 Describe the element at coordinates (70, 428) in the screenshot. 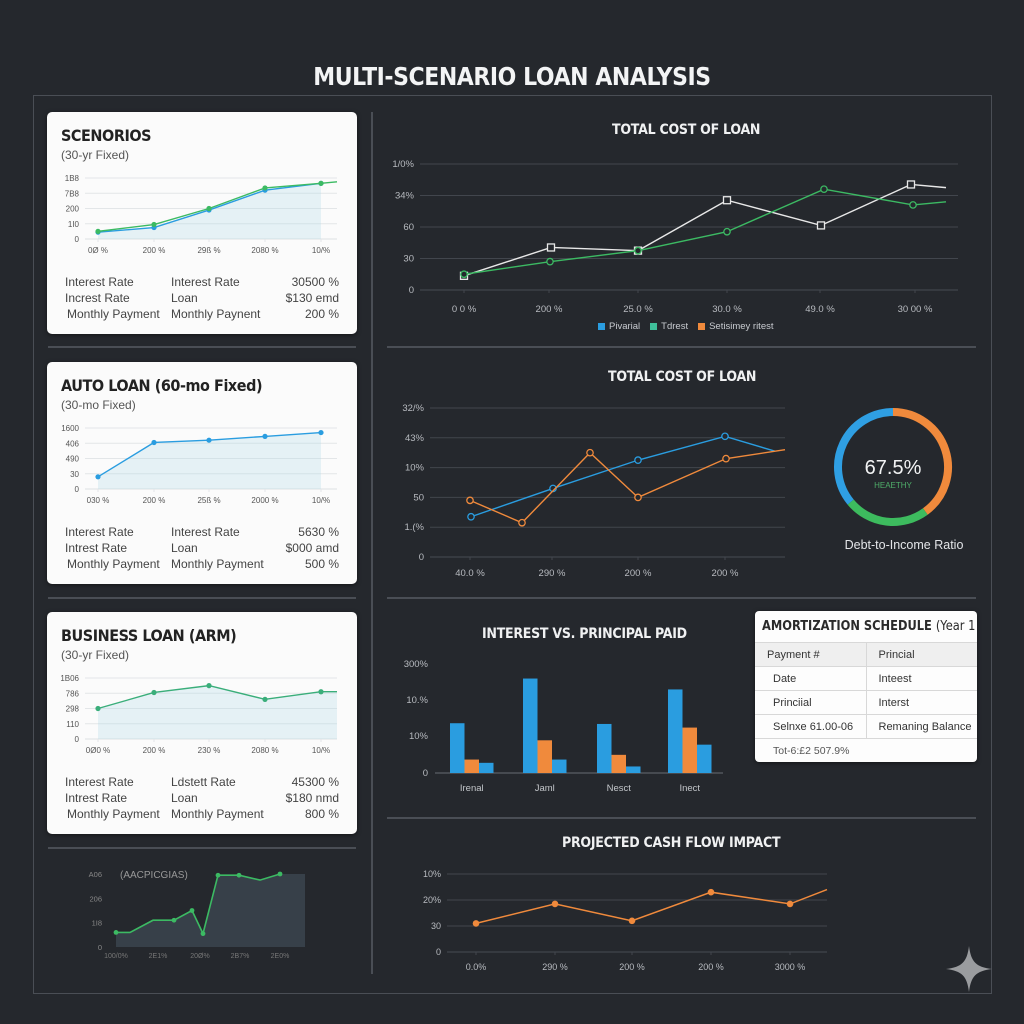

I see `y-tick-label: 1600` at that location.